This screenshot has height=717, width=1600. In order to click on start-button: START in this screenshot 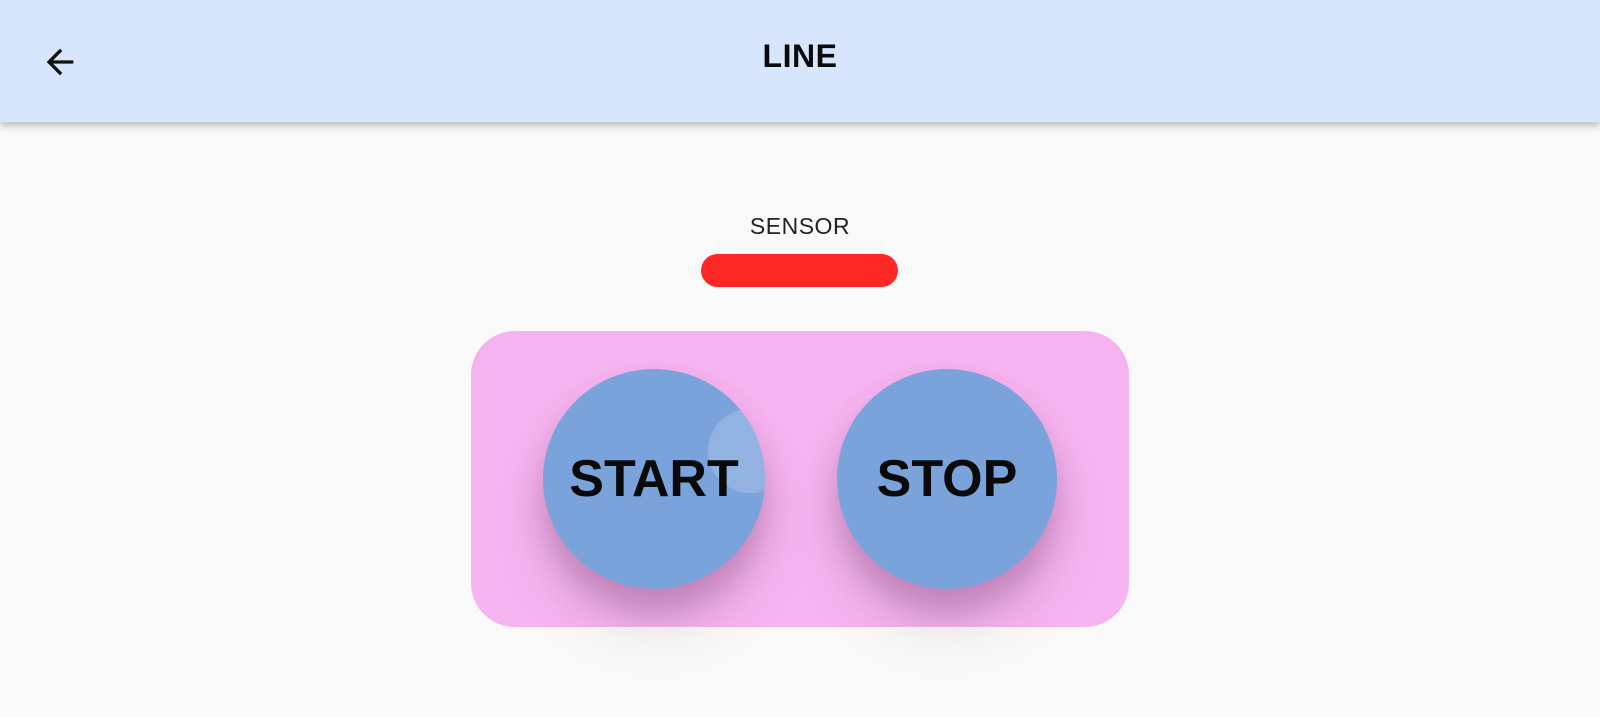, I will do `click(654, 479)`.